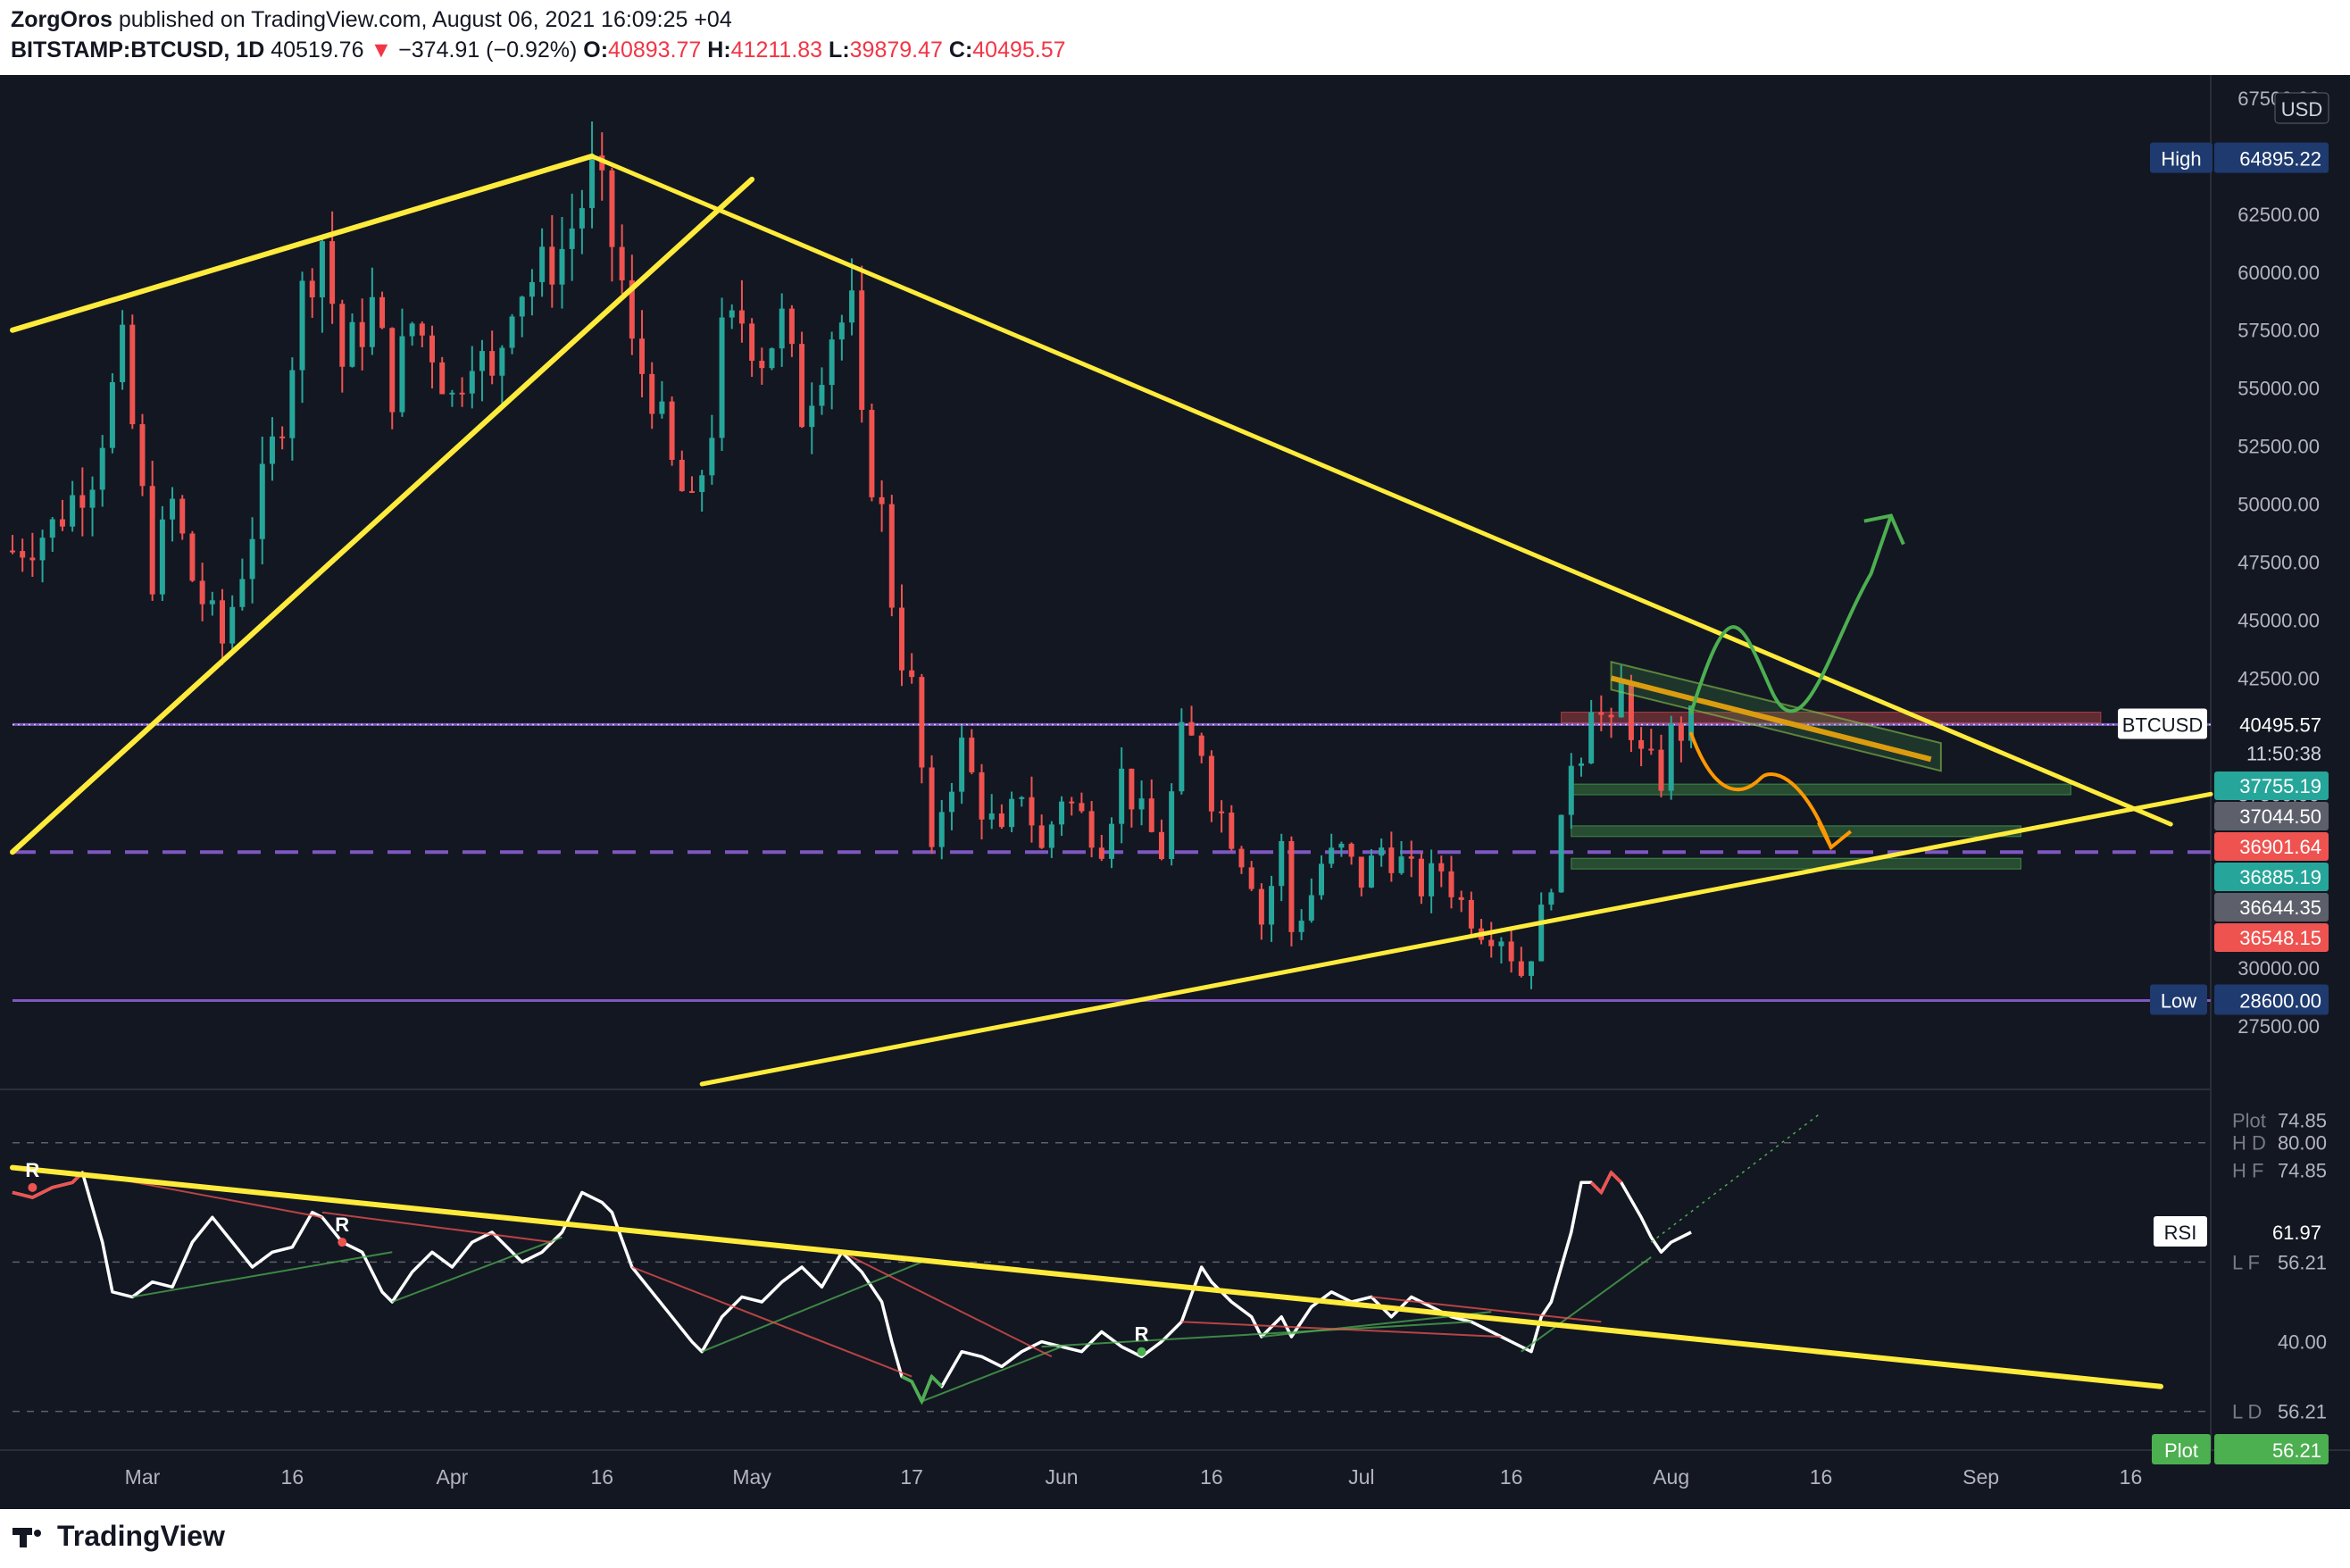 This screenshot has height=1568, width=2350. What do you see at coordinates (2181, 1231) in the screenshot?
I see `rsi-tag-label-bg` at bounding box center [2181, 1231].